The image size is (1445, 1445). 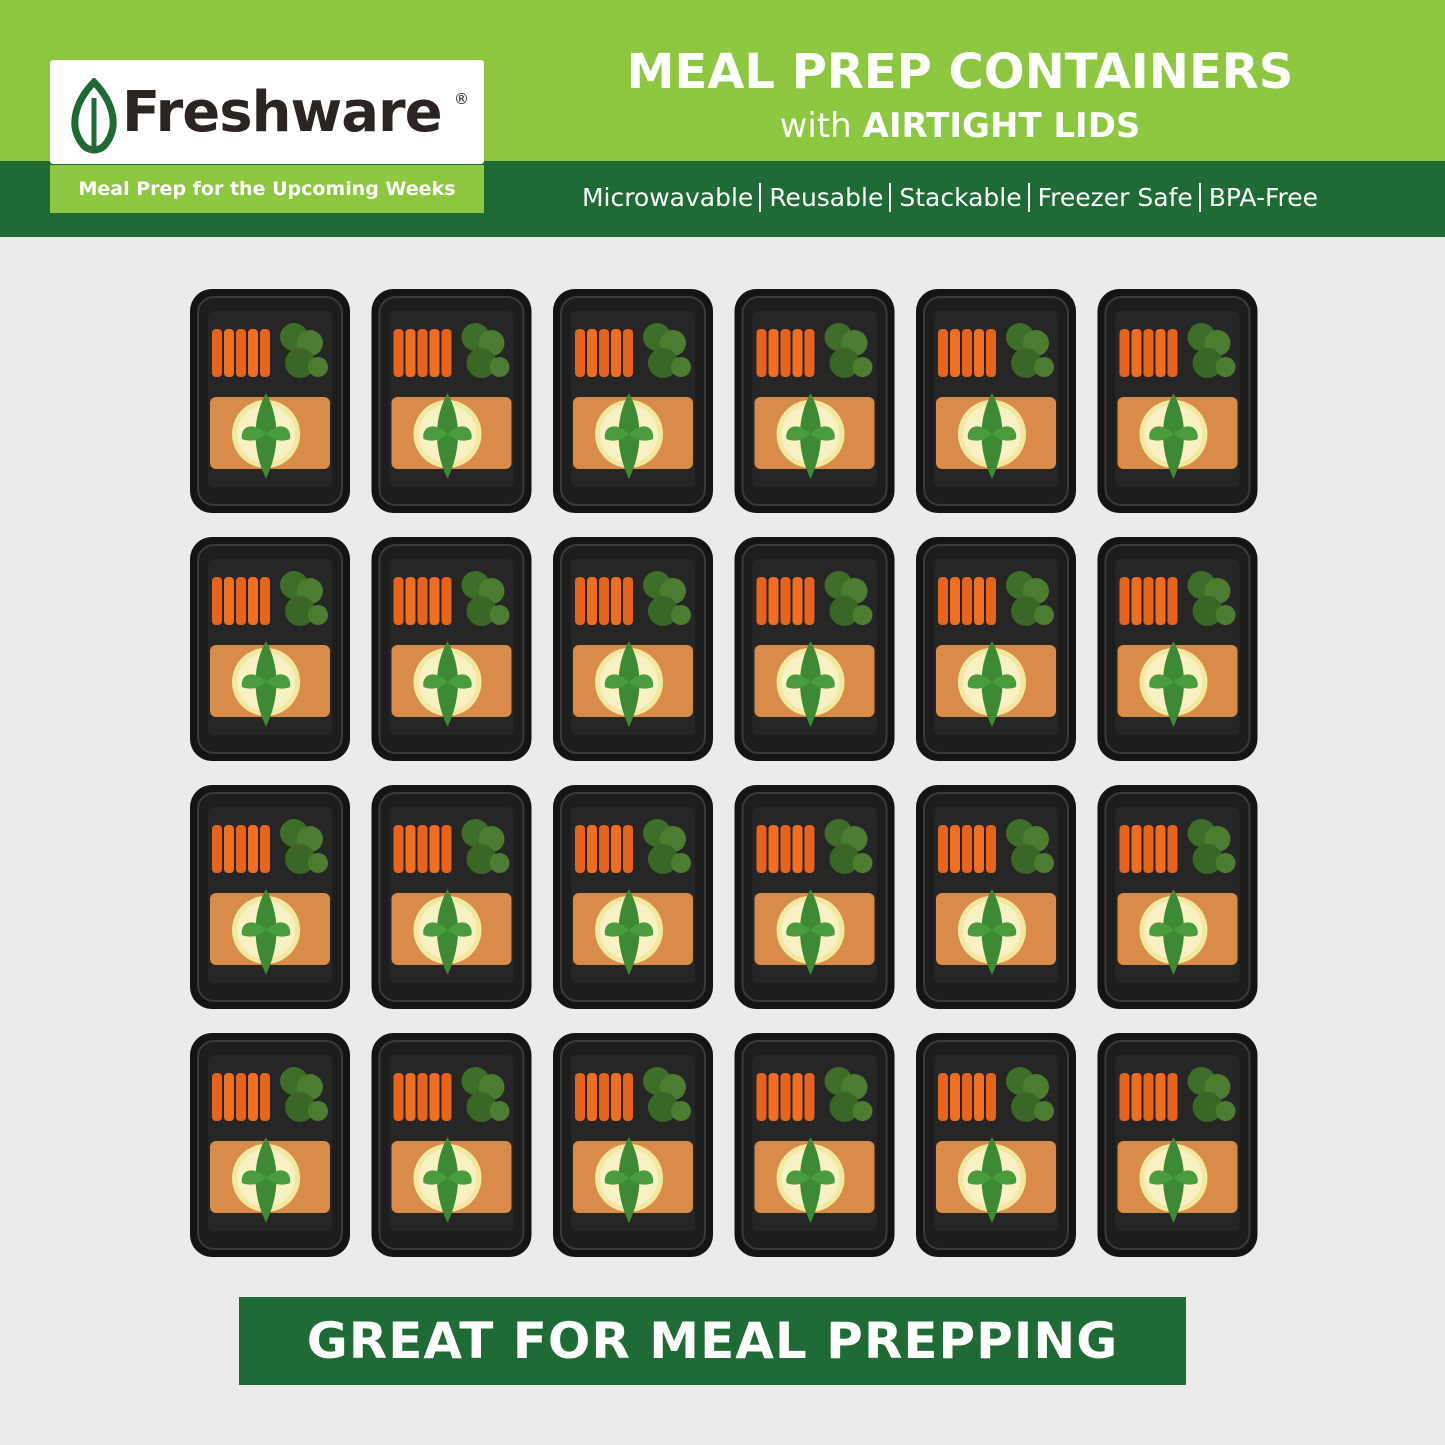 What do you see at coordinates (282, 112) in the screenshot?
I see `brand: Freshware` at bounding box center [282, 112].